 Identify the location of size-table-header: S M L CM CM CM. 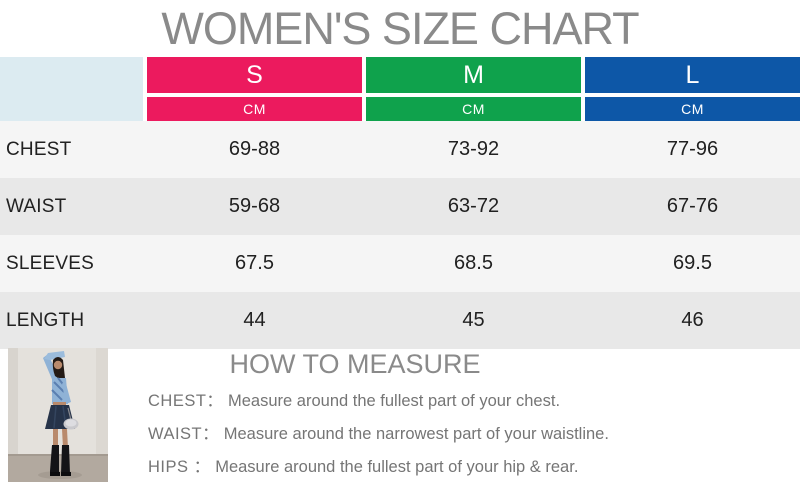
(400, 89).